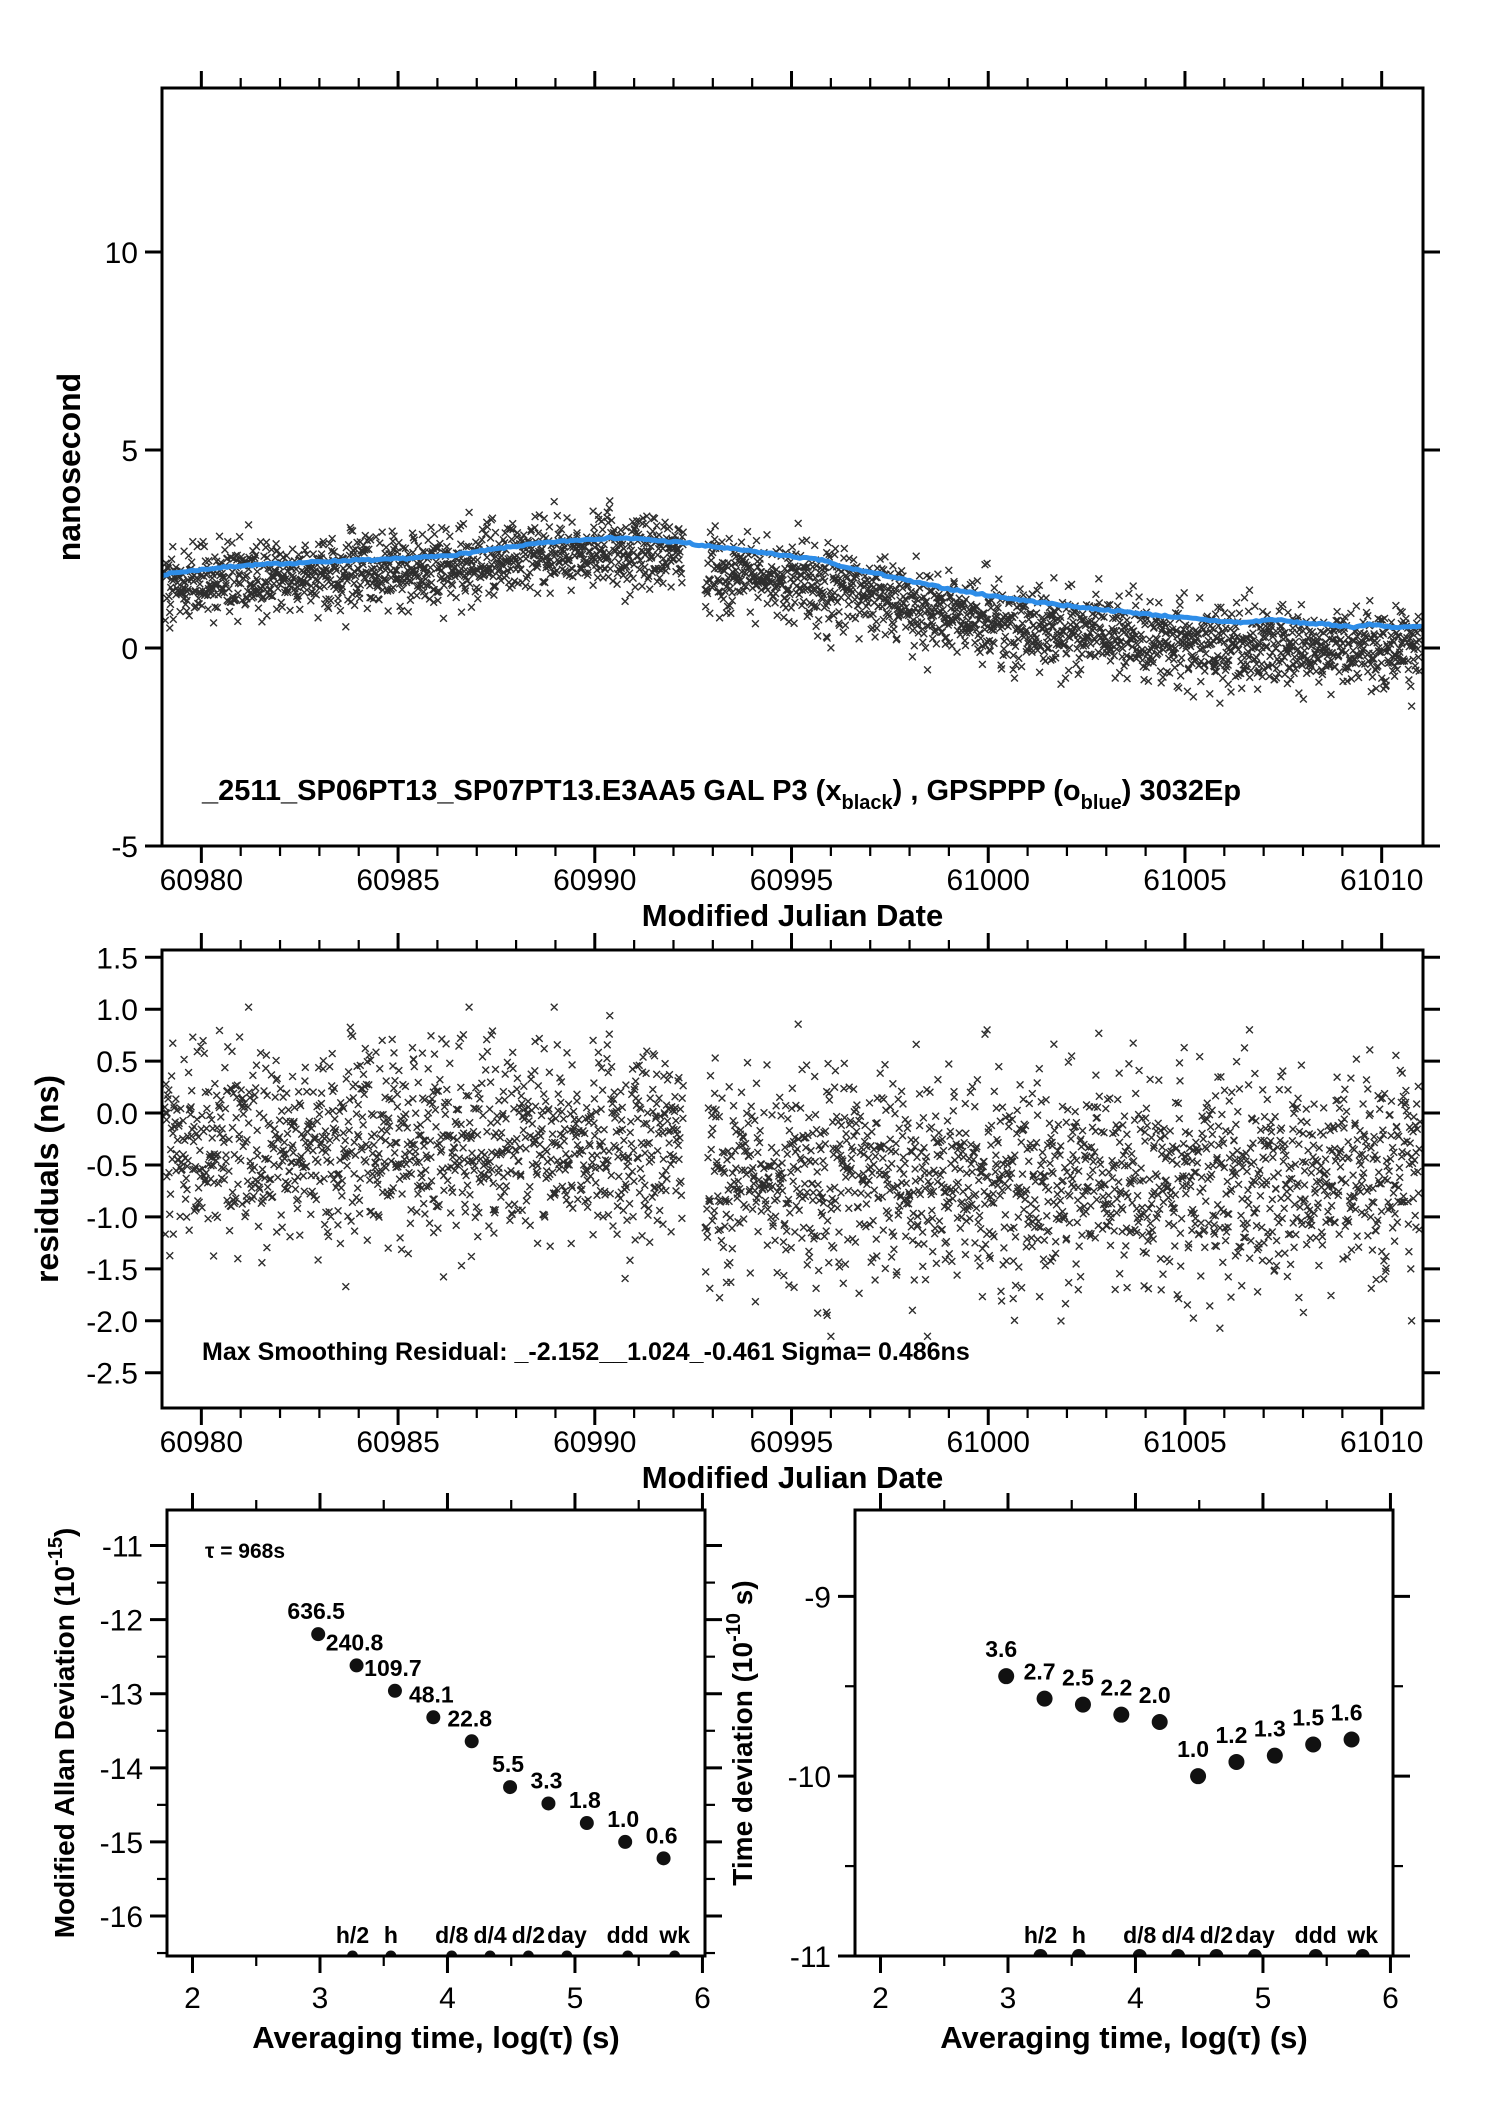 The height and width of the screenshot is (2105, 1488). I want to click on y-tick-label: 0.0, so click(117, 1114).